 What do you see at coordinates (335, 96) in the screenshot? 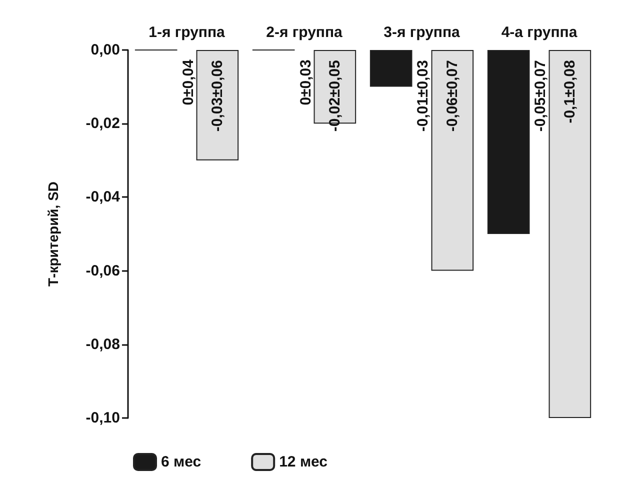
I see `data-label: -0,02±0,05` at bounding box center [335, 96].